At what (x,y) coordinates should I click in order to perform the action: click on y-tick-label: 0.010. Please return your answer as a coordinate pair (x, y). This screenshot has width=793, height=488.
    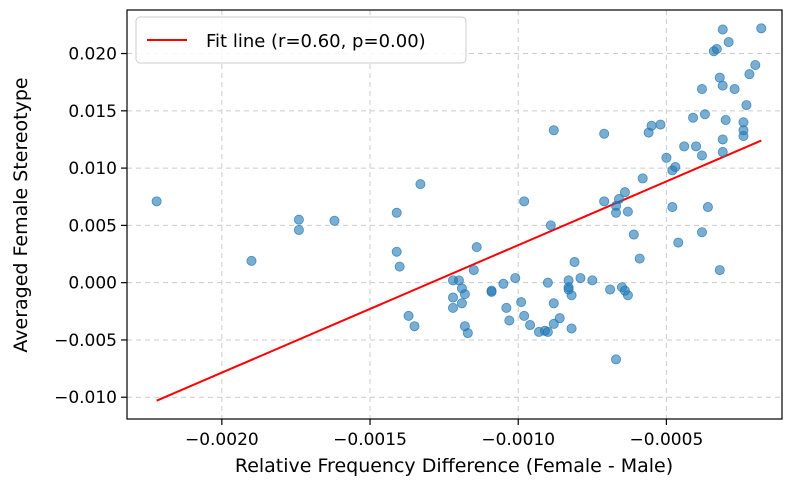
    Looking at the image, I should click on (92, 169).